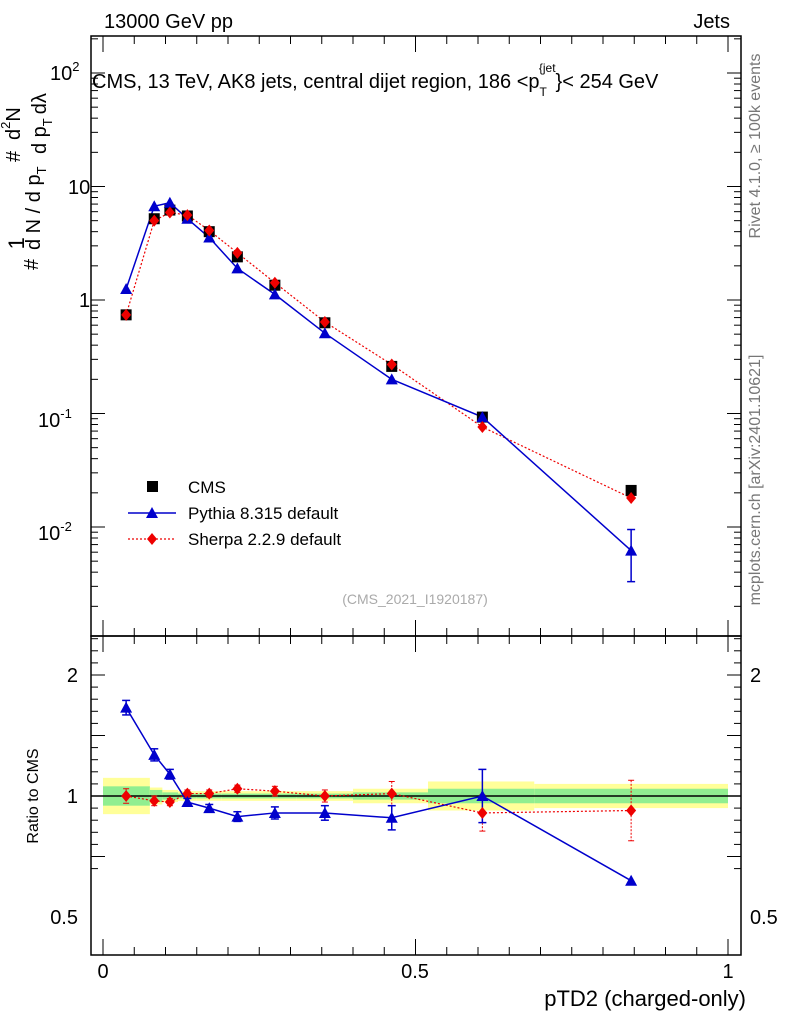 Image resolution: width=786 pixels, height=1024 pixels. I want to click on ylabel-part-d2: d, so click(40, 108).